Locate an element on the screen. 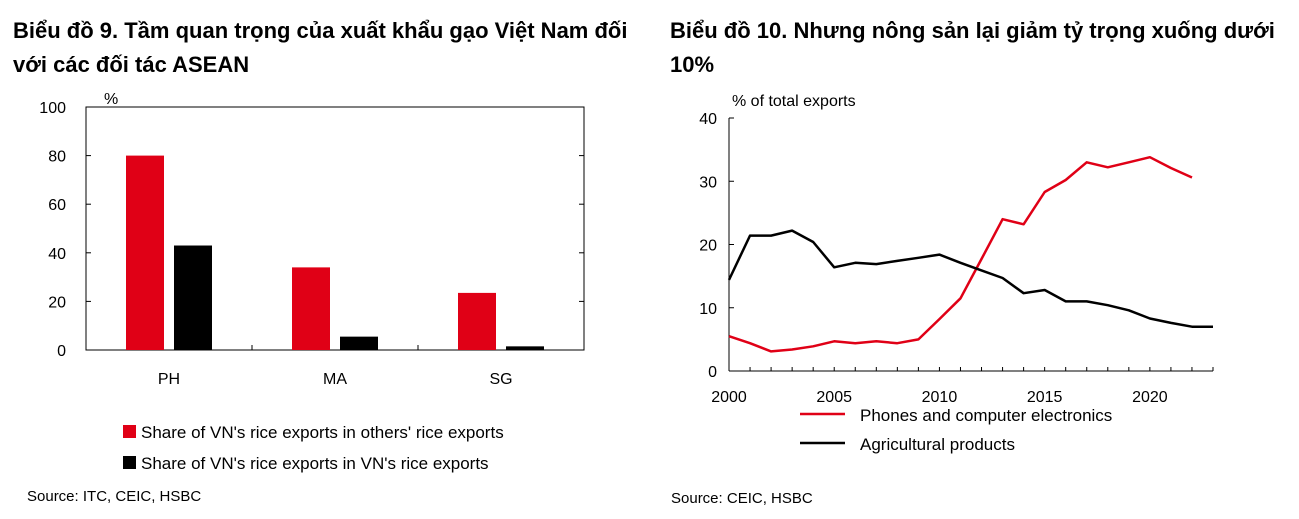 The height and width of the screenshot is (519, 1299). source-note: Source: ITC, CEIC, HSBC is located at coordinates (114, 496).